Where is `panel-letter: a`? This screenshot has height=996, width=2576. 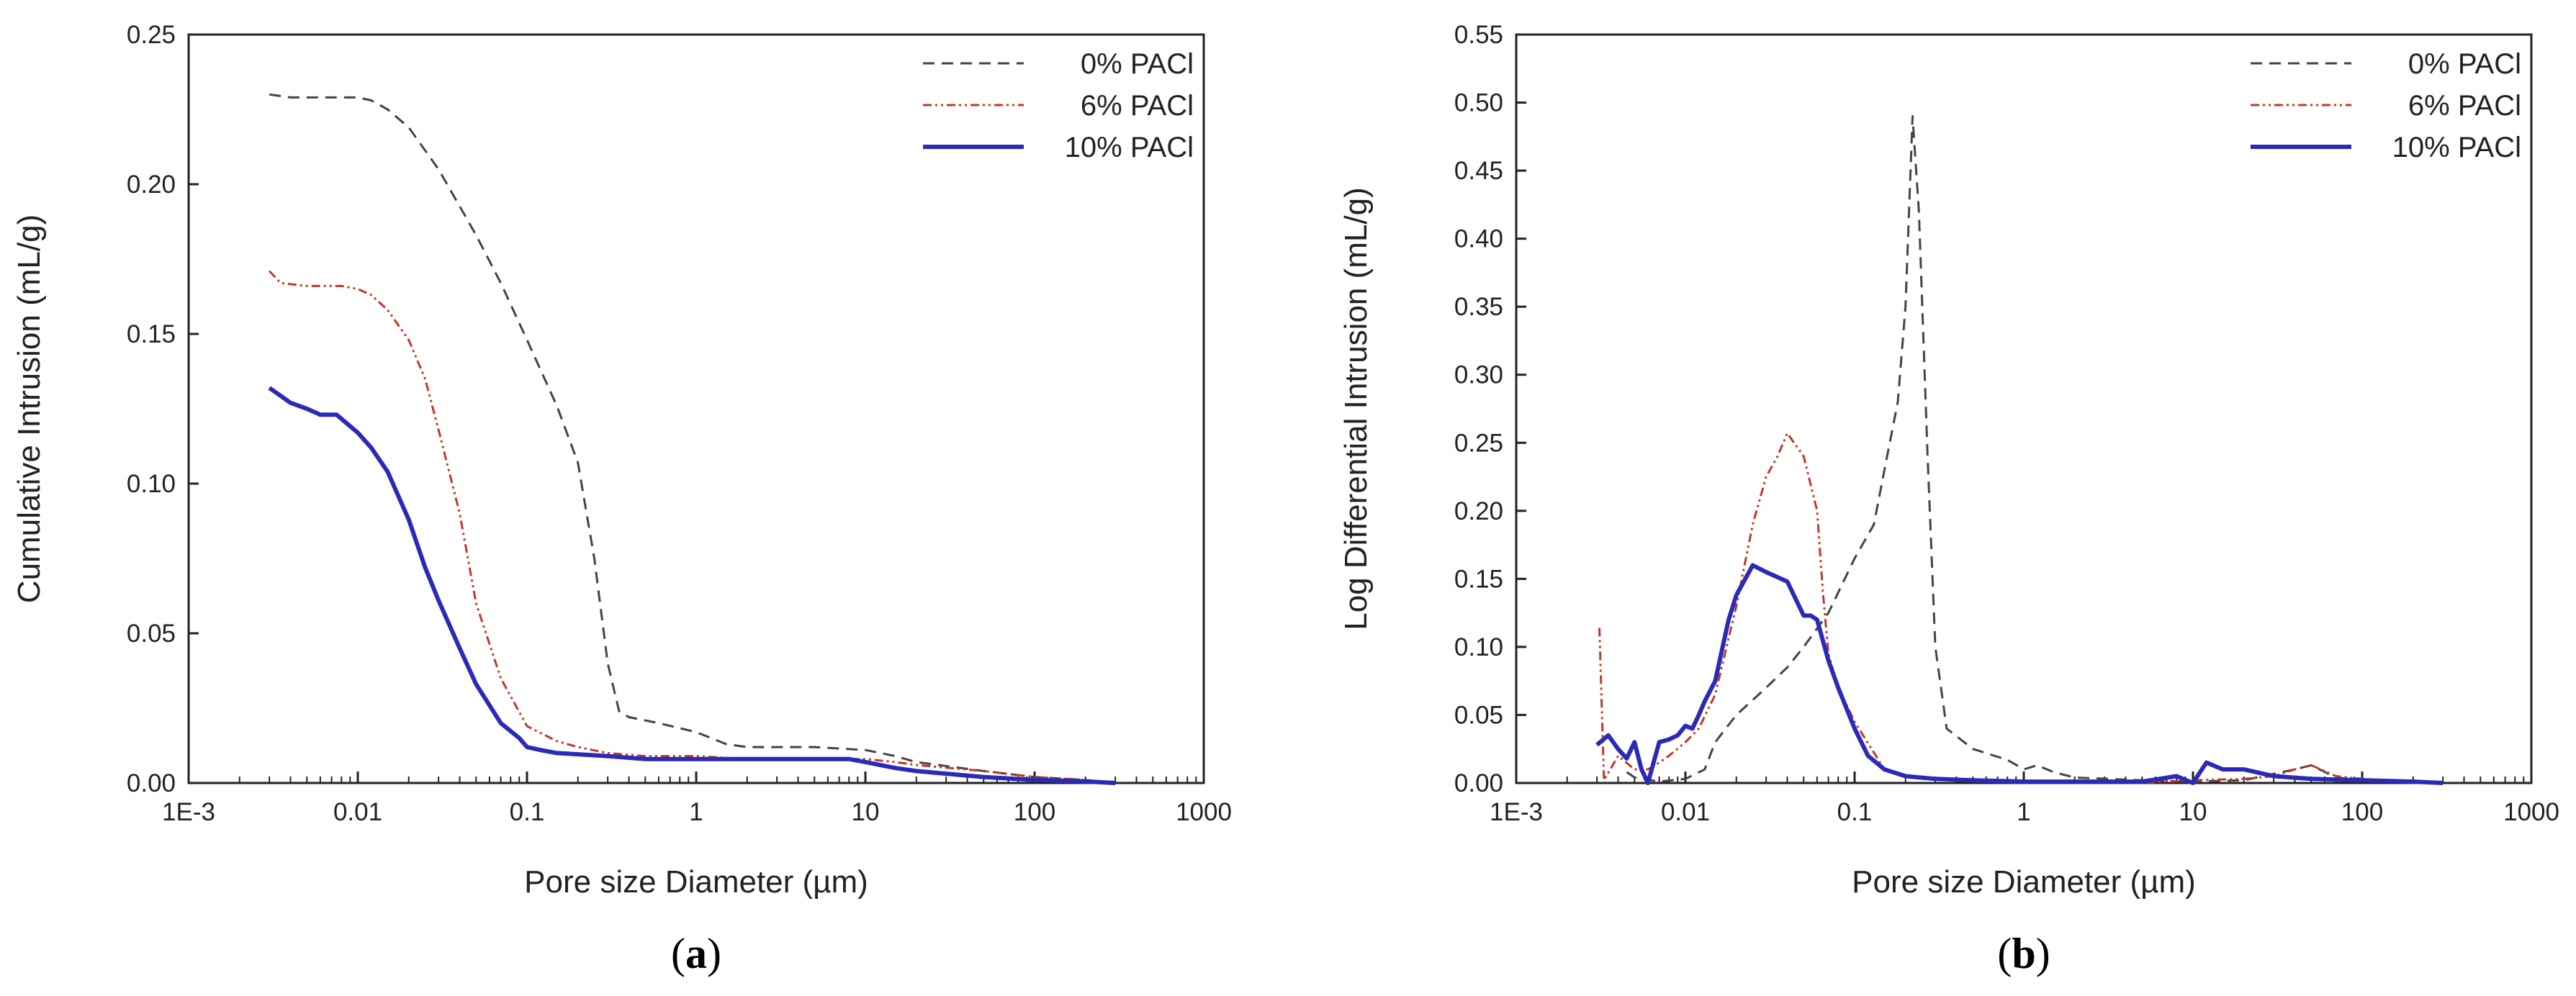
panel-letter: a is located at coordinates (696, 953).